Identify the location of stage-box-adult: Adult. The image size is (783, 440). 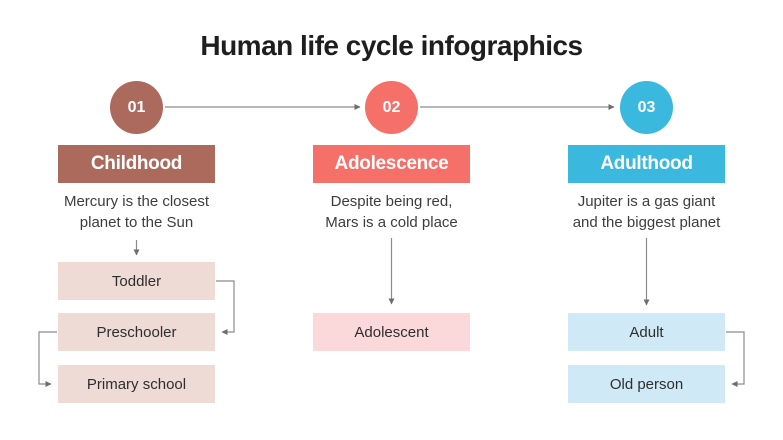
(646, 332).